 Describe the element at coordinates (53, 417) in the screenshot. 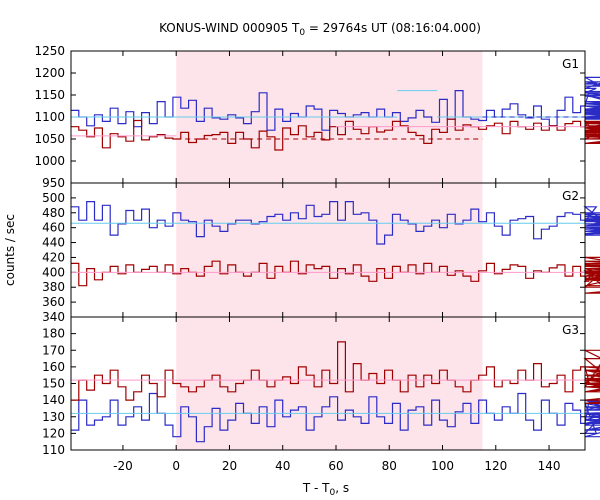

I see `panel-g3-ytick-label-130: 130` at that location.